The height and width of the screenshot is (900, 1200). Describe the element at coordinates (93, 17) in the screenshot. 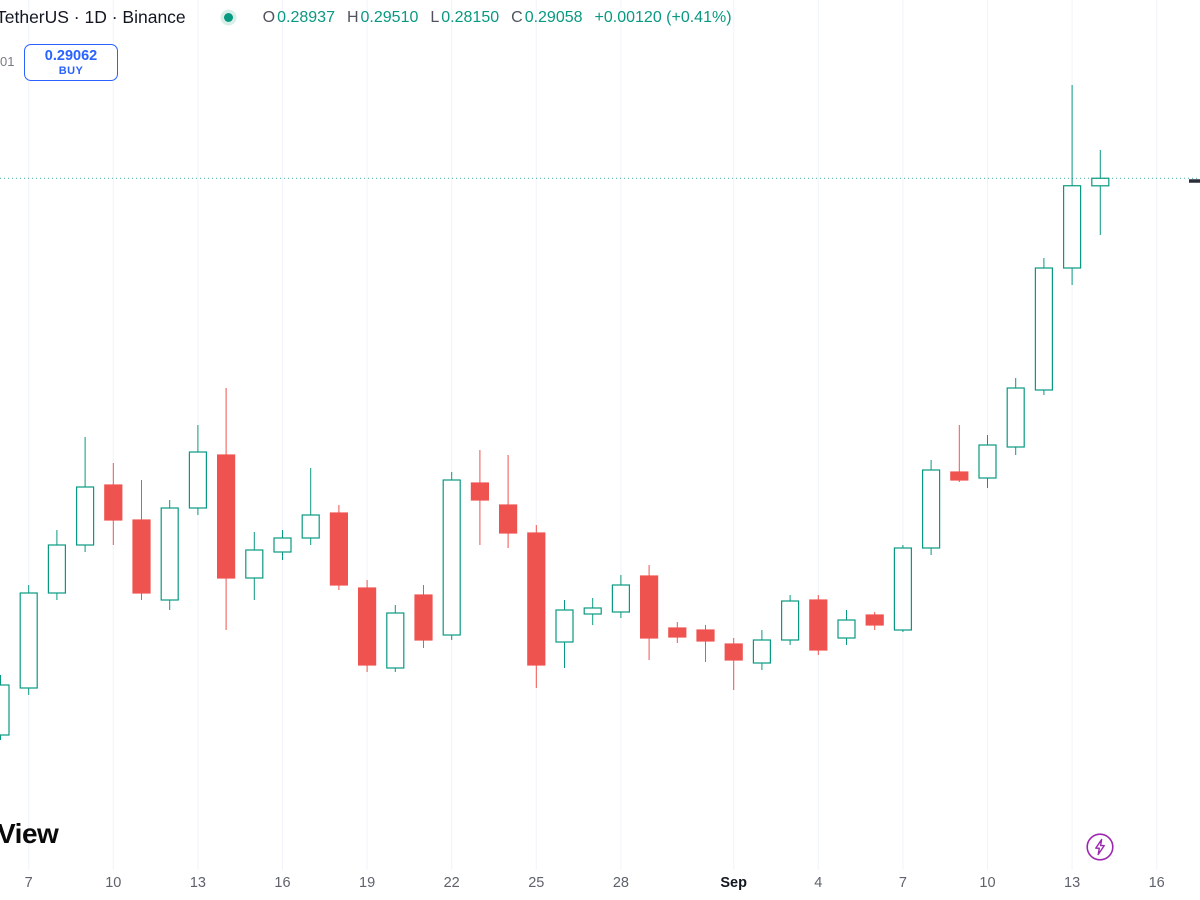

I see `symbol-title: TetherUS · 1D · Binance` at that location.